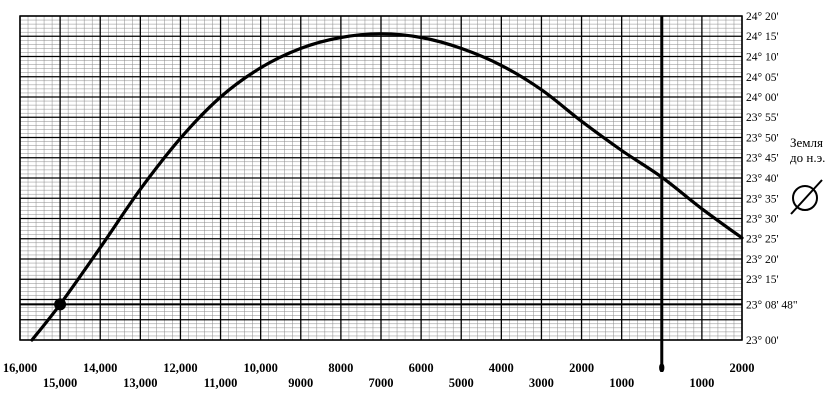  Describe the element at coordinates (762, 139) in the screenshot. I see `y-tick-label: 23° 50'` at that location.